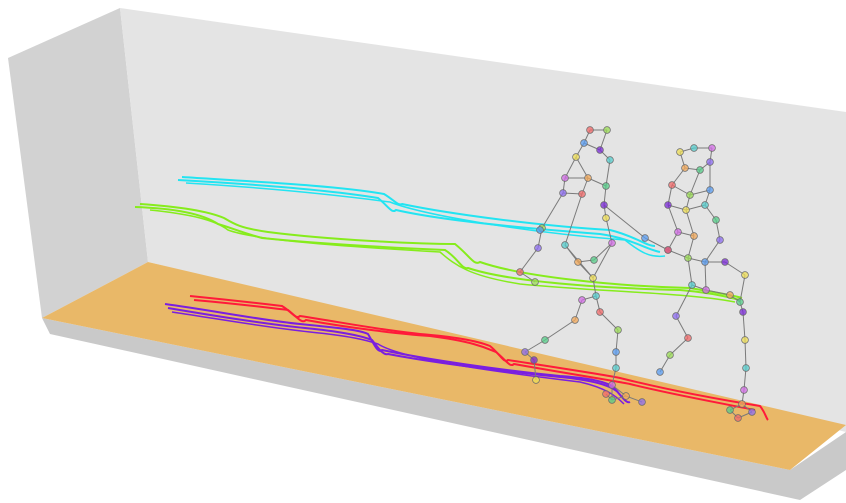 The height and width of the screenshot is (503, 846). What do you see at coordinates (398, 358) in the screenshot?
I see `purple-trail` at bounding box center [398, 358].